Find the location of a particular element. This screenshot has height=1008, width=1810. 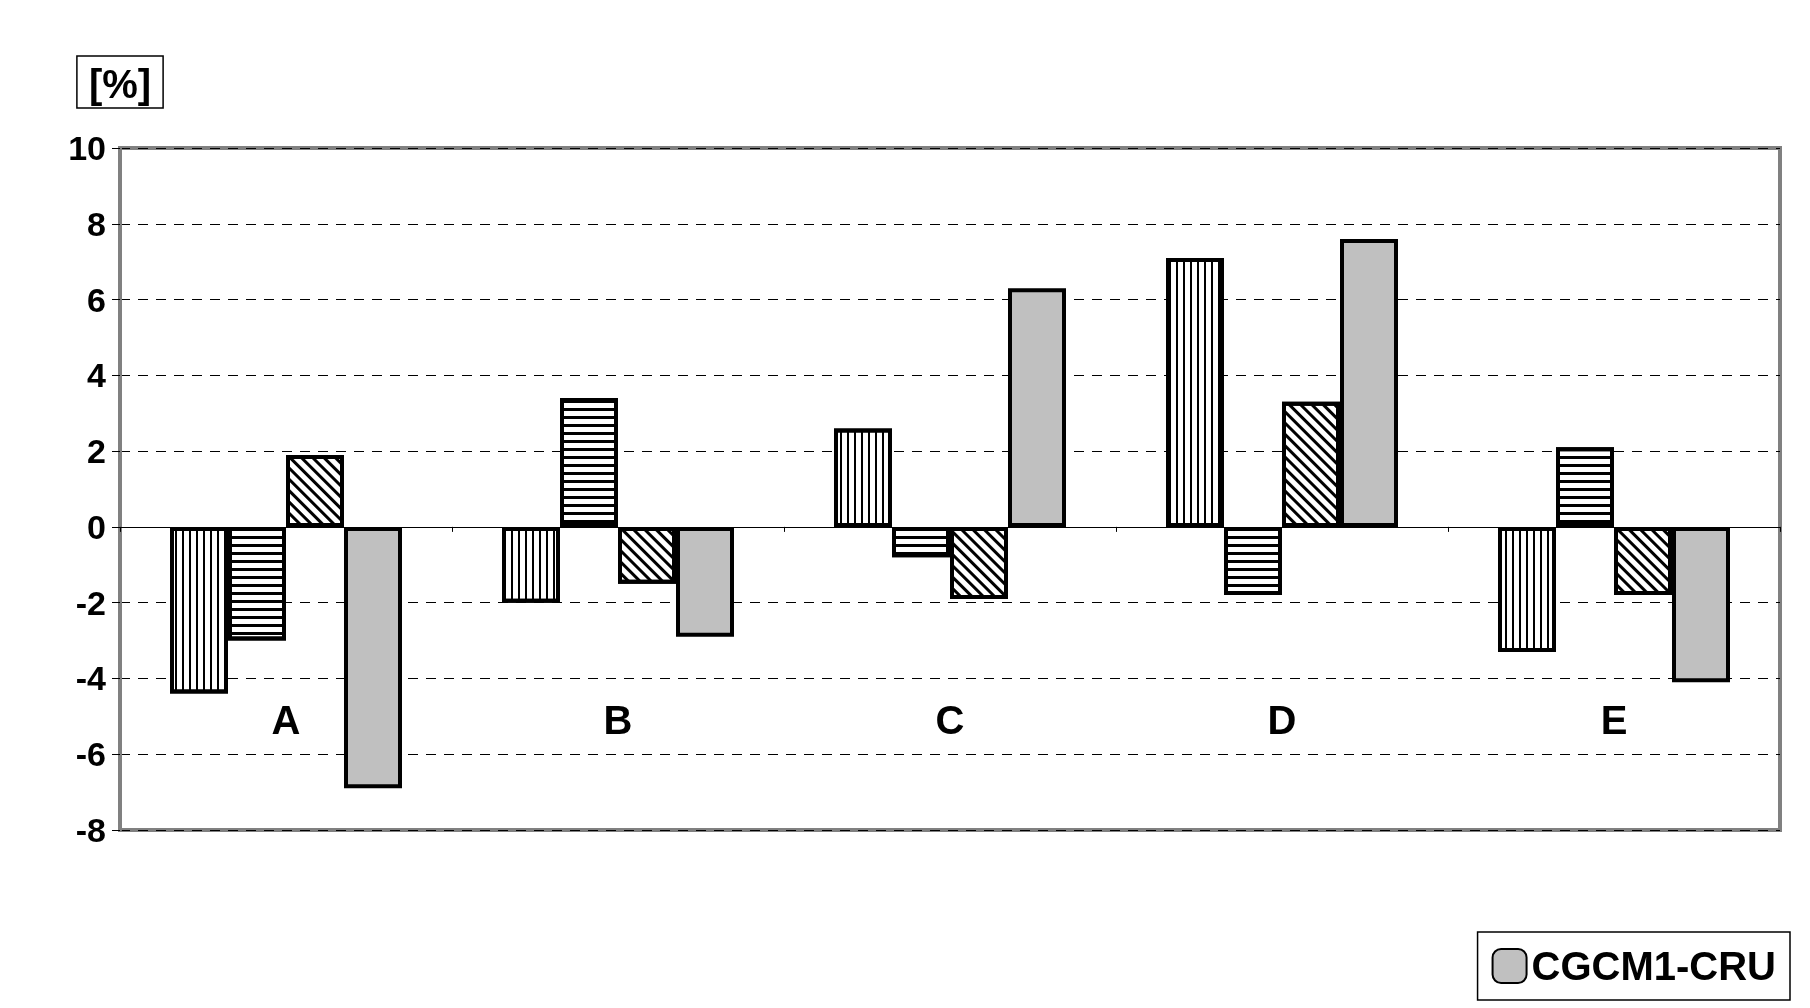

y-tick-label: 8 is located at coordinates (96, 223).